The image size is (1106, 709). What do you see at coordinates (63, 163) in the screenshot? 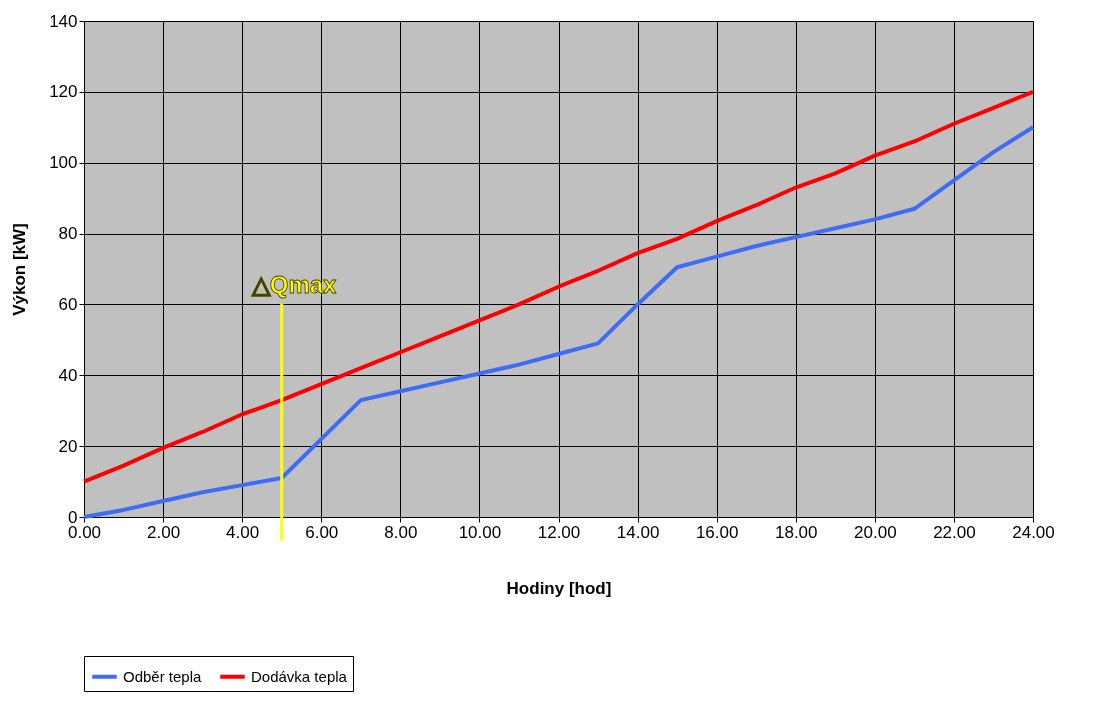
I see `y-tick-label: 100` at bounding box center [63, 163].